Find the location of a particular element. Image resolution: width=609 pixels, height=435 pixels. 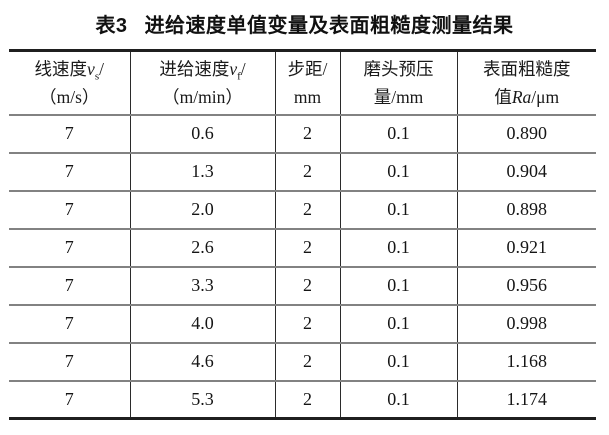

table-cell: 0.898 is located at coordinates (526, 209).